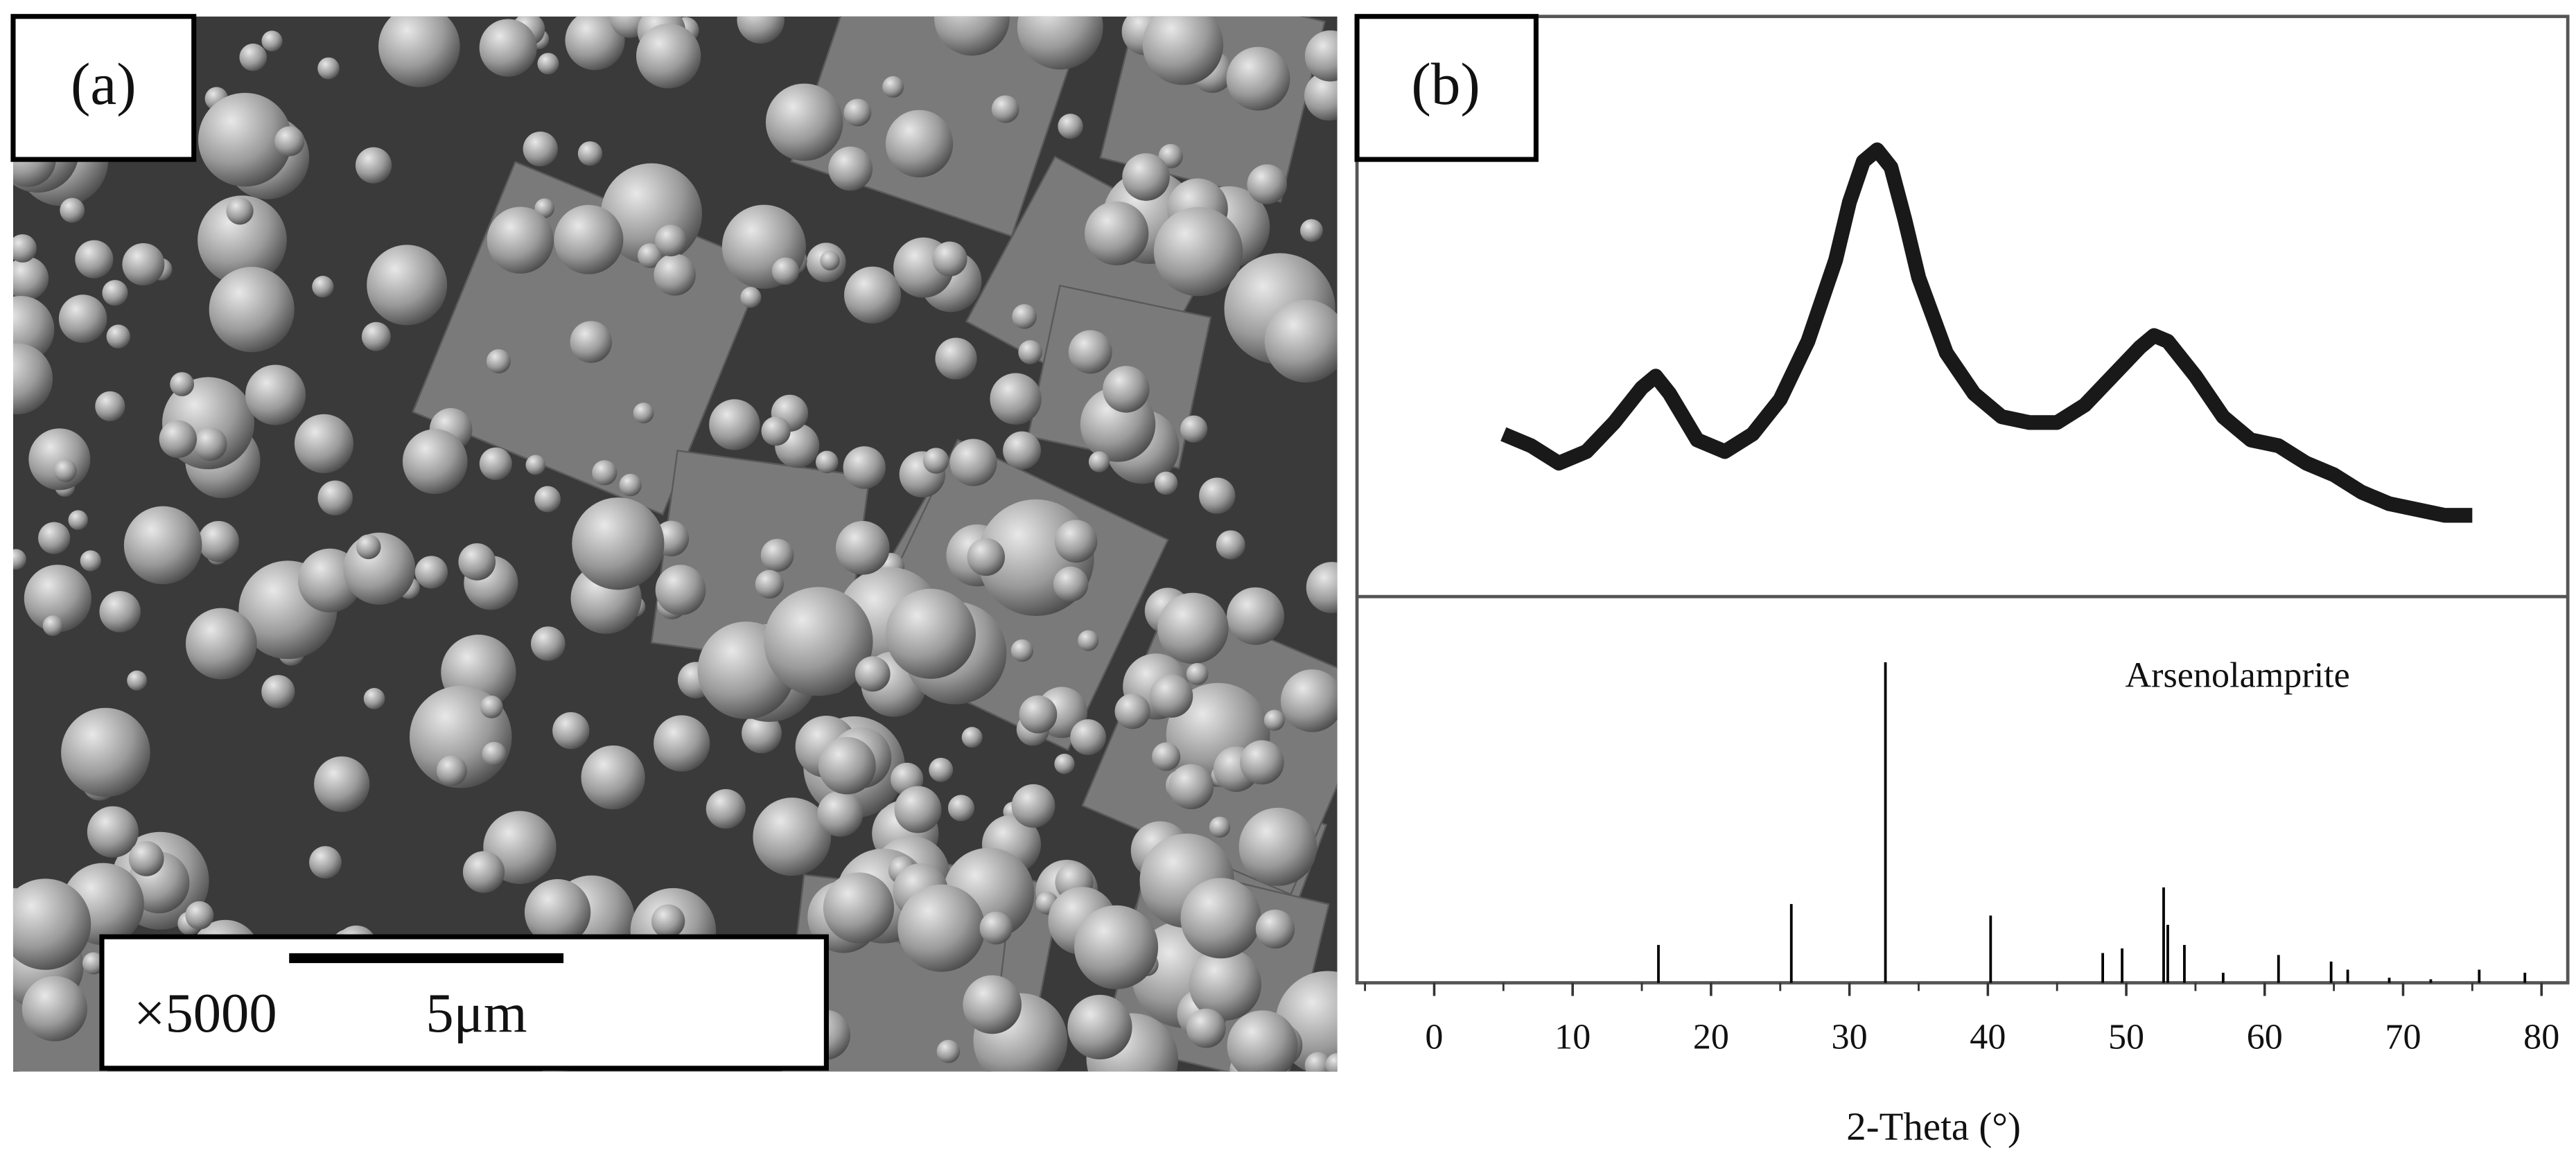 The height and width of the screenshot is (1157, 2576). Describe the element at coordinates (1711, 1037) in the screenshot. I see `x-tick-label: 20` at that location.